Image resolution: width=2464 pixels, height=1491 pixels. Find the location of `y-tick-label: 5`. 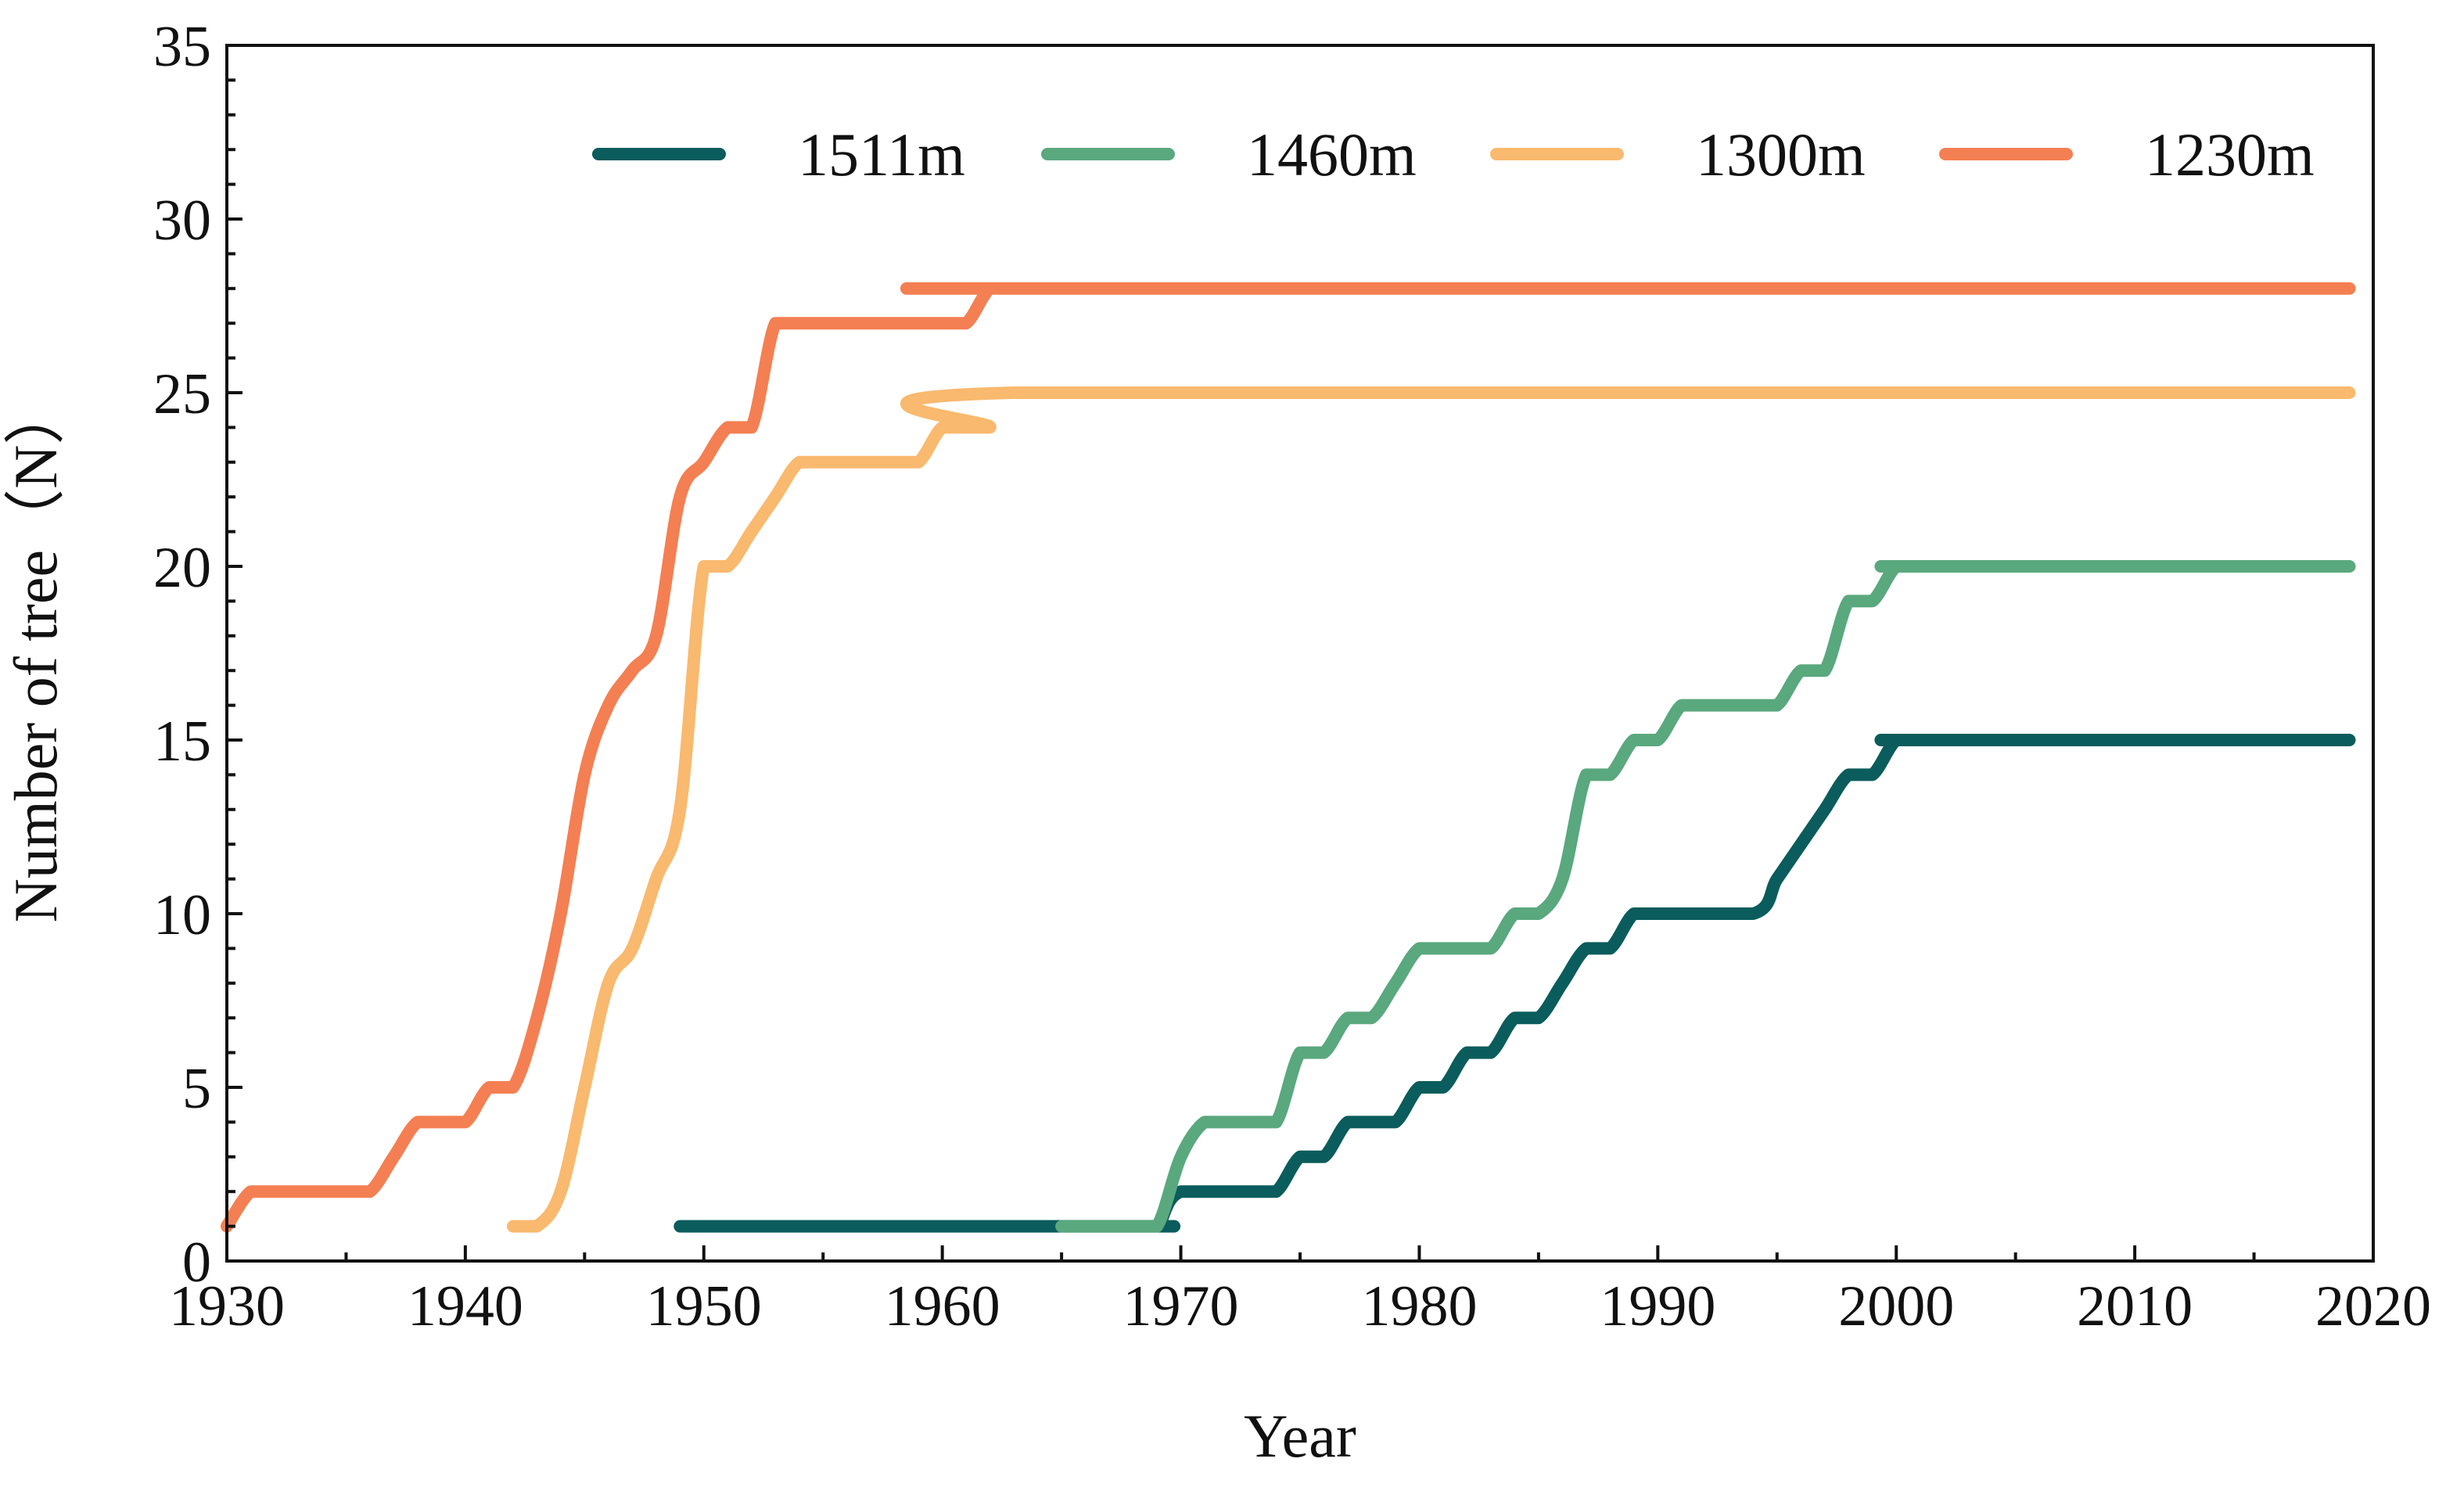

y-tick-label: 5 is located at coordinates (196, 1089).